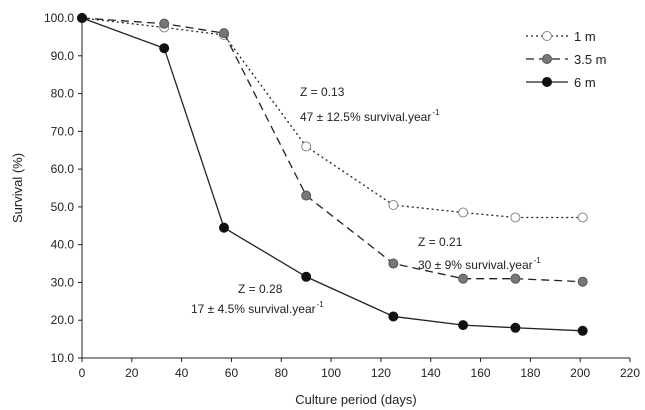  Describe the element at coordinates (63, 245) in the screenshot. I see `y-tick-label: 40.0` at that location.